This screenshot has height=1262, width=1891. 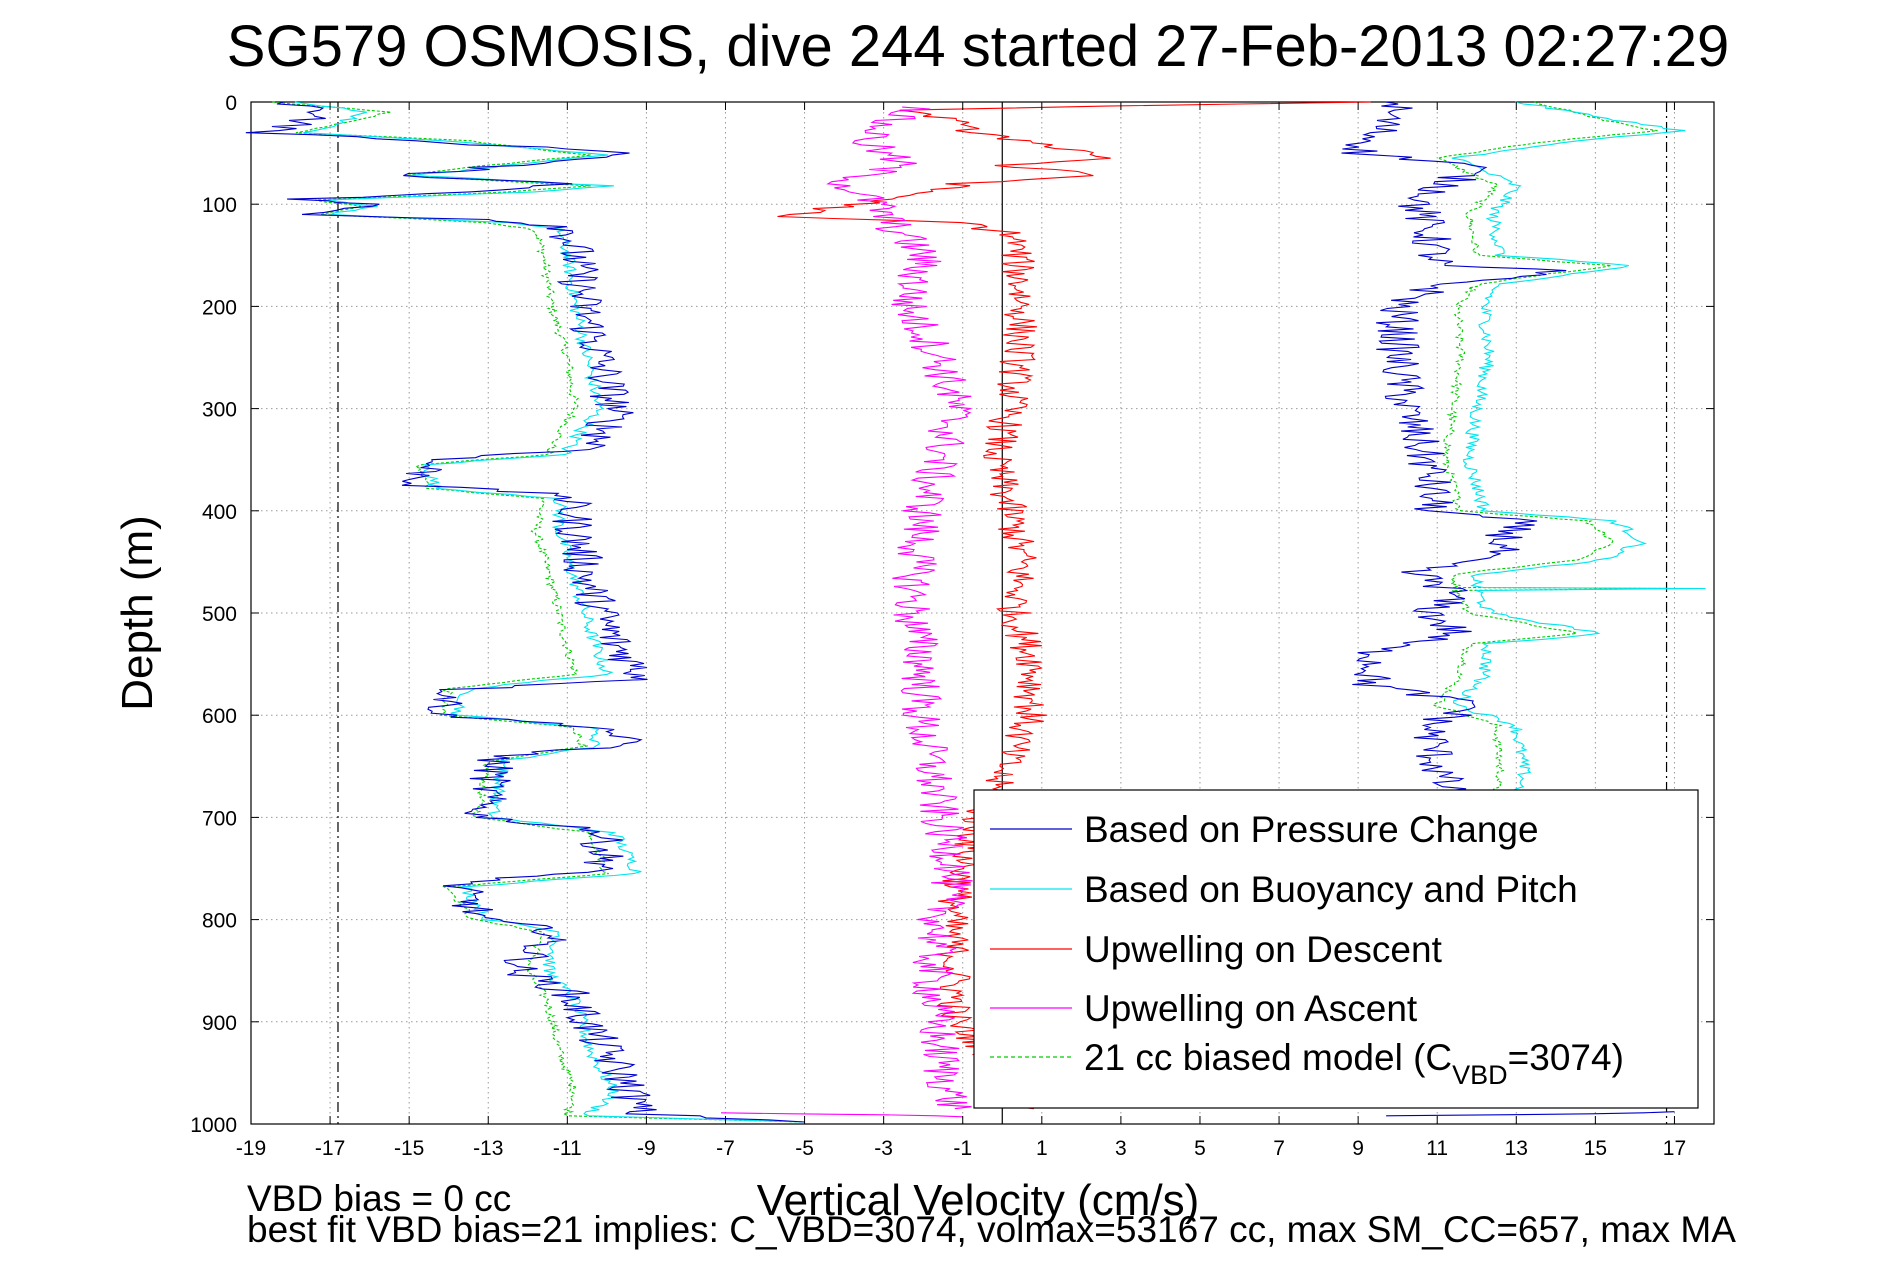 I want to click on x-tick-label: 11, so click(x=1437, y=1148).